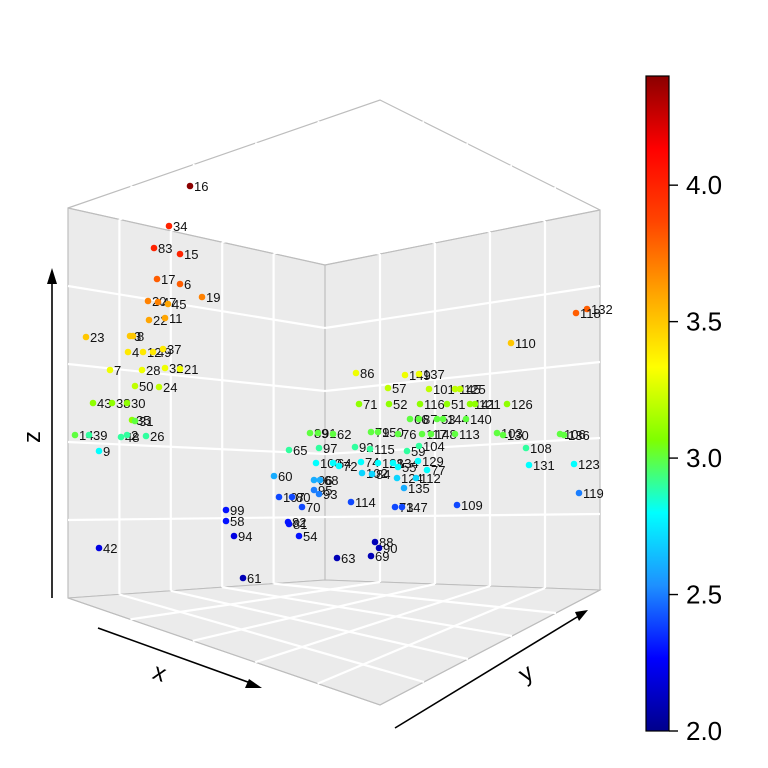 The image size is (768, 768). I want to click on data-point-label: 11, so click(176, 318).